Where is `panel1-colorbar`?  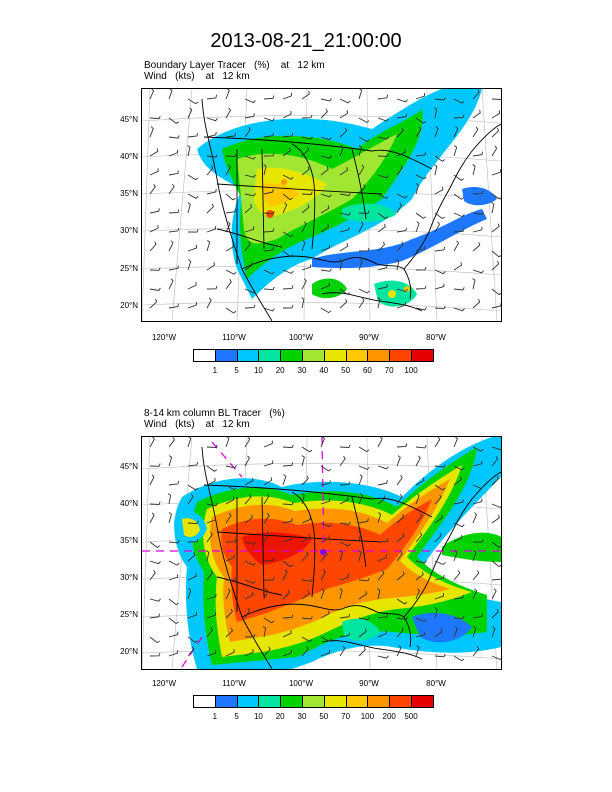 panel1-colorbar is located at coordinates (313, 355).